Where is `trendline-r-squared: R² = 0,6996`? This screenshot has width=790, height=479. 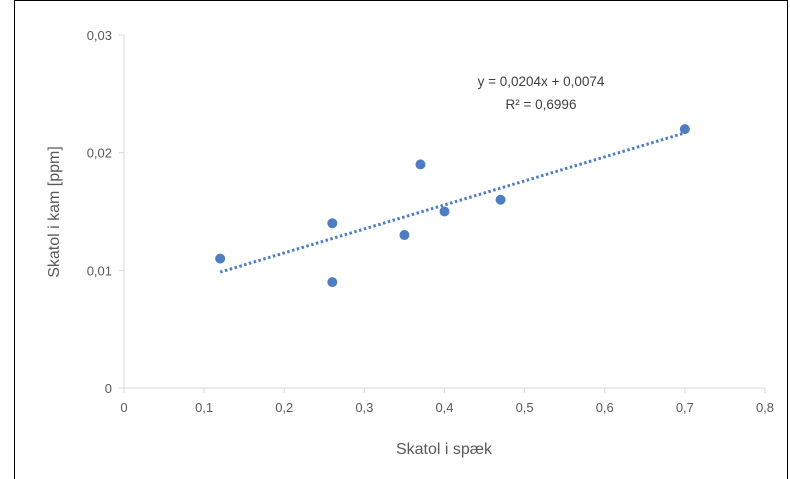 trendline-r-squared: R² = 0,6996 is located at coordinates (541, 104).